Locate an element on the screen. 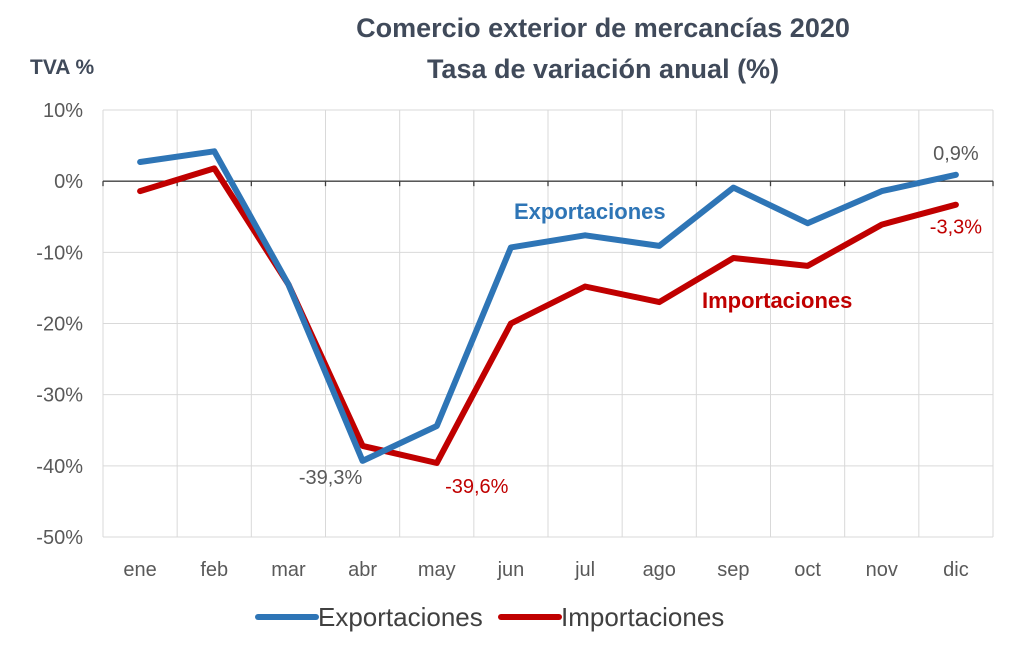 Image resolution: width=1032 pixels, height=650 pixels. y-tick-label: -20% is located at coordinates (59, 325).